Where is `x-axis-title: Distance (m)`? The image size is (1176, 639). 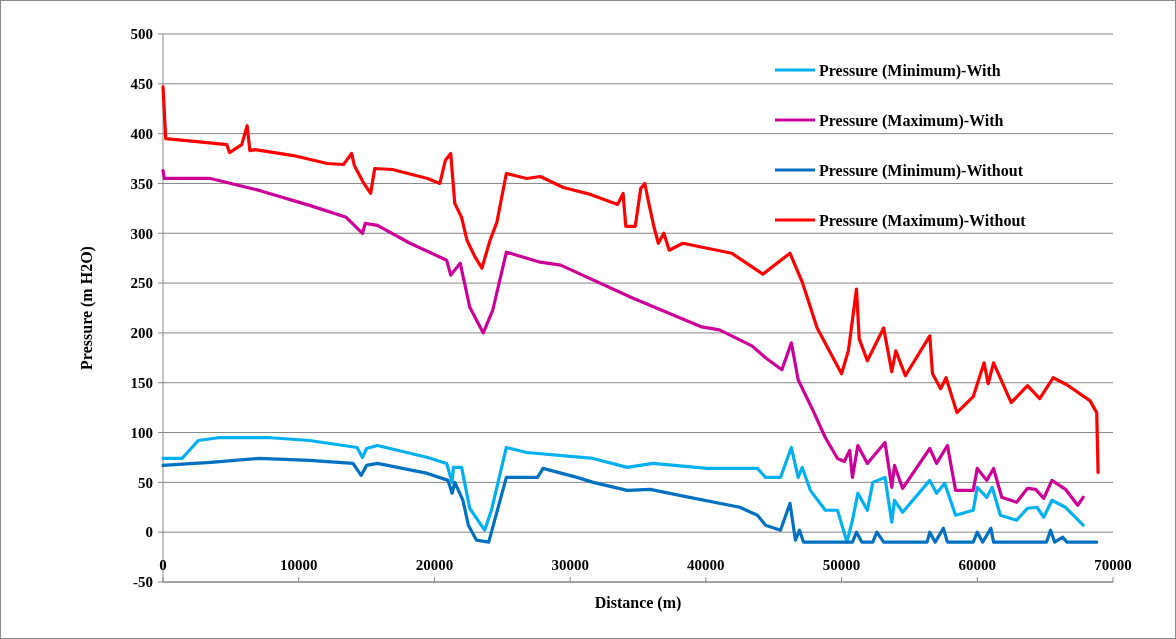 x-axis-title: Distance (m) is located at coordinates (638, 603).